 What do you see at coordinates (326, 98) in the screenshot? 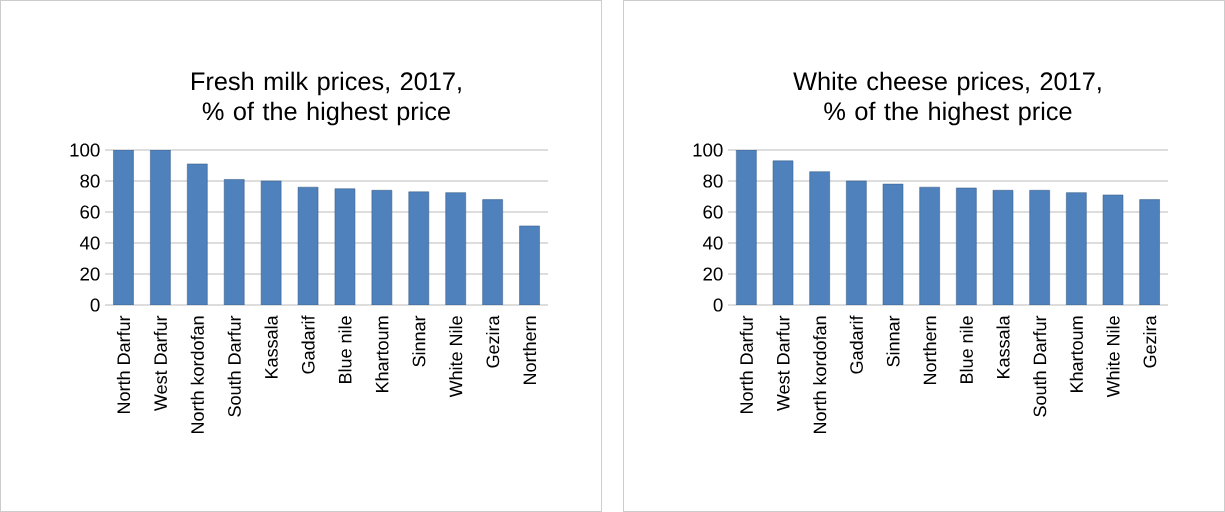
I see `chart-title: Fresh milk prices, 2017, % of the highest price` at bounding box center [326, 98].